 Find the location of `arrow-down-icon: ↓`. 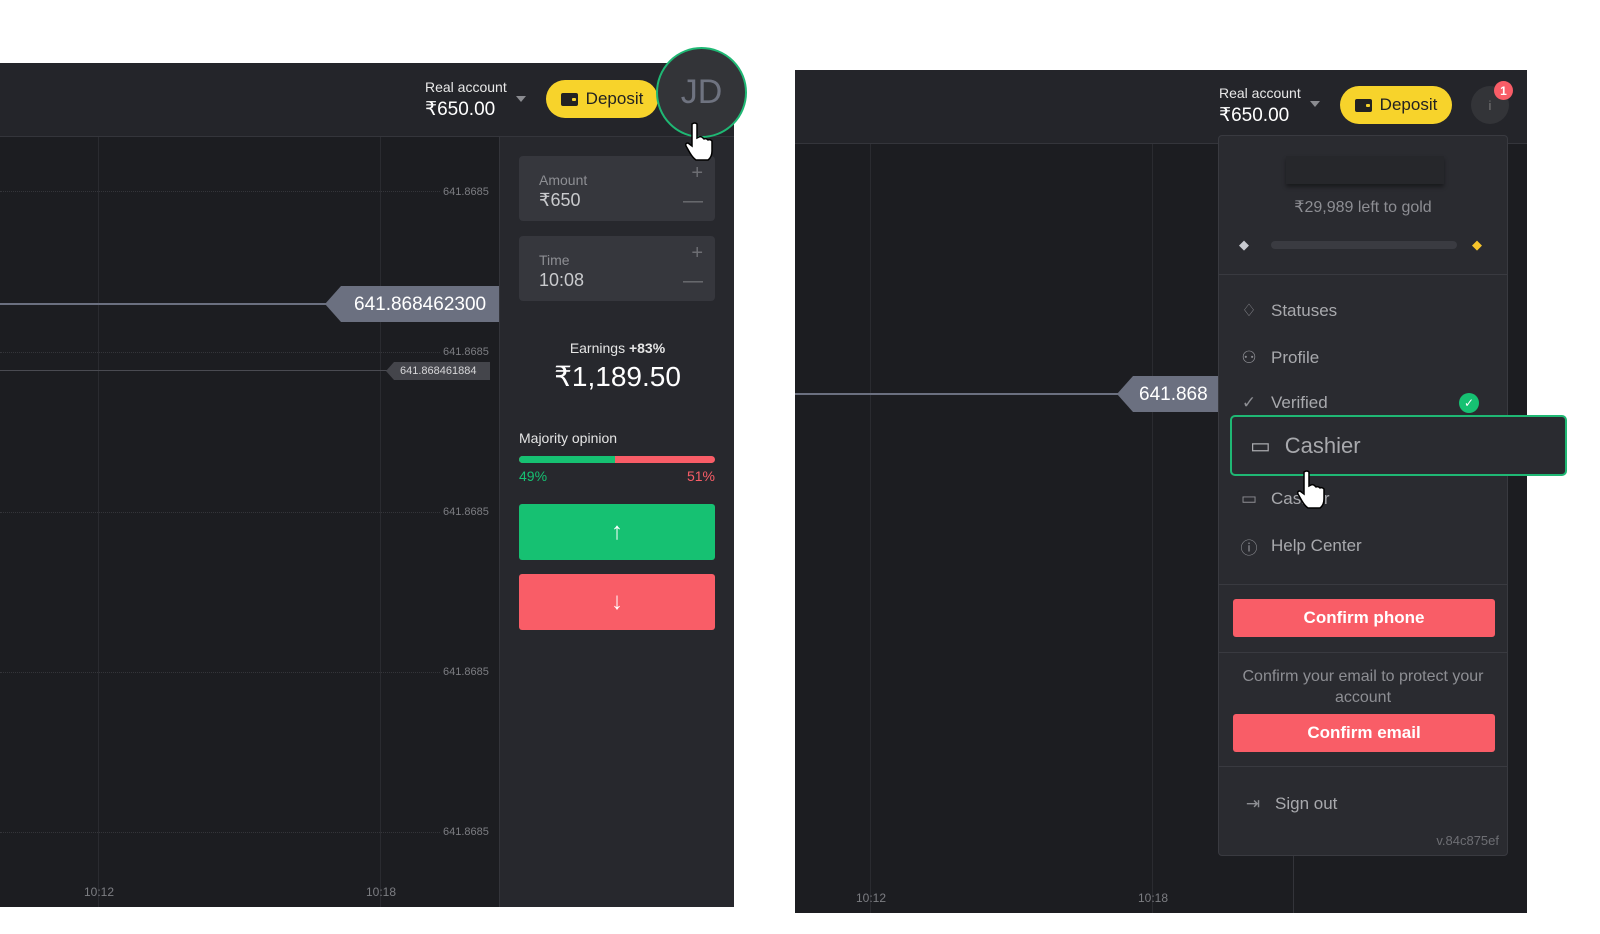

arrow-down-icon: ↓ is located at coordinates (617, 601).